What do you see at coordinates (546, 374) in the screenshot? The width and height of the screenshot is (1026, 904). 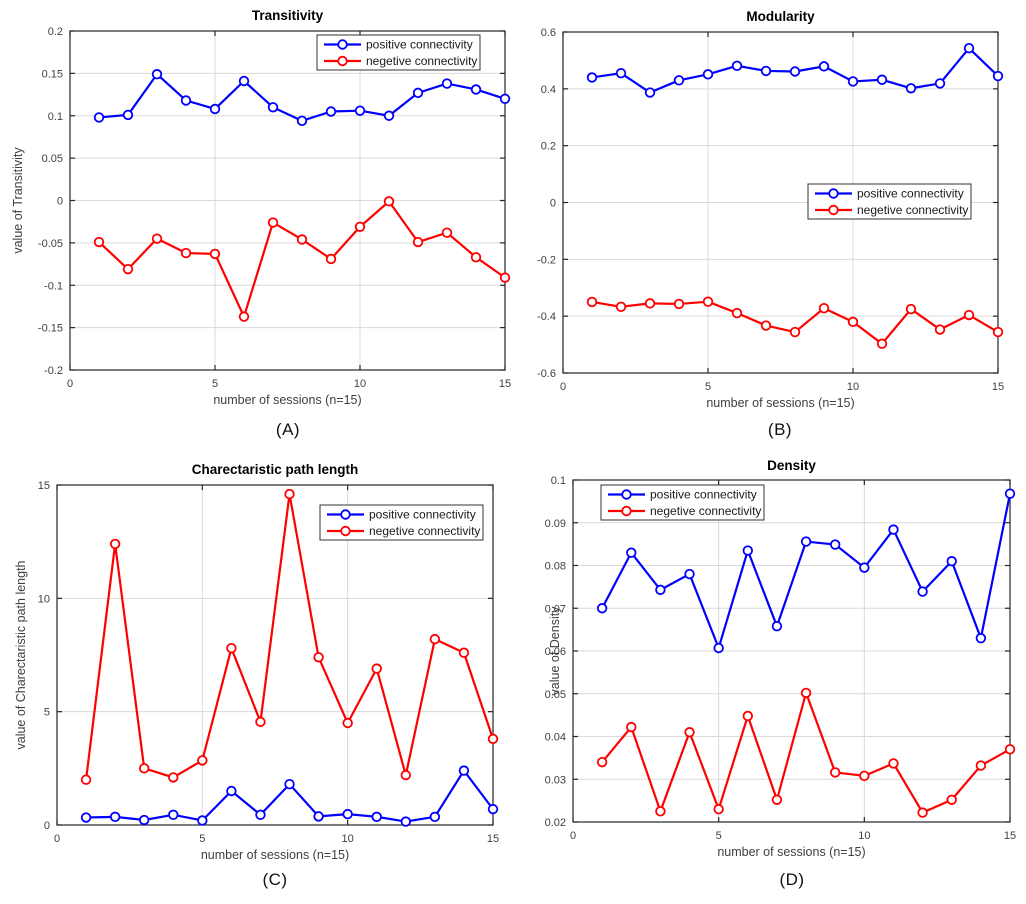 I see `y-tick-label: -0.6` at bounding box center [546, 374].